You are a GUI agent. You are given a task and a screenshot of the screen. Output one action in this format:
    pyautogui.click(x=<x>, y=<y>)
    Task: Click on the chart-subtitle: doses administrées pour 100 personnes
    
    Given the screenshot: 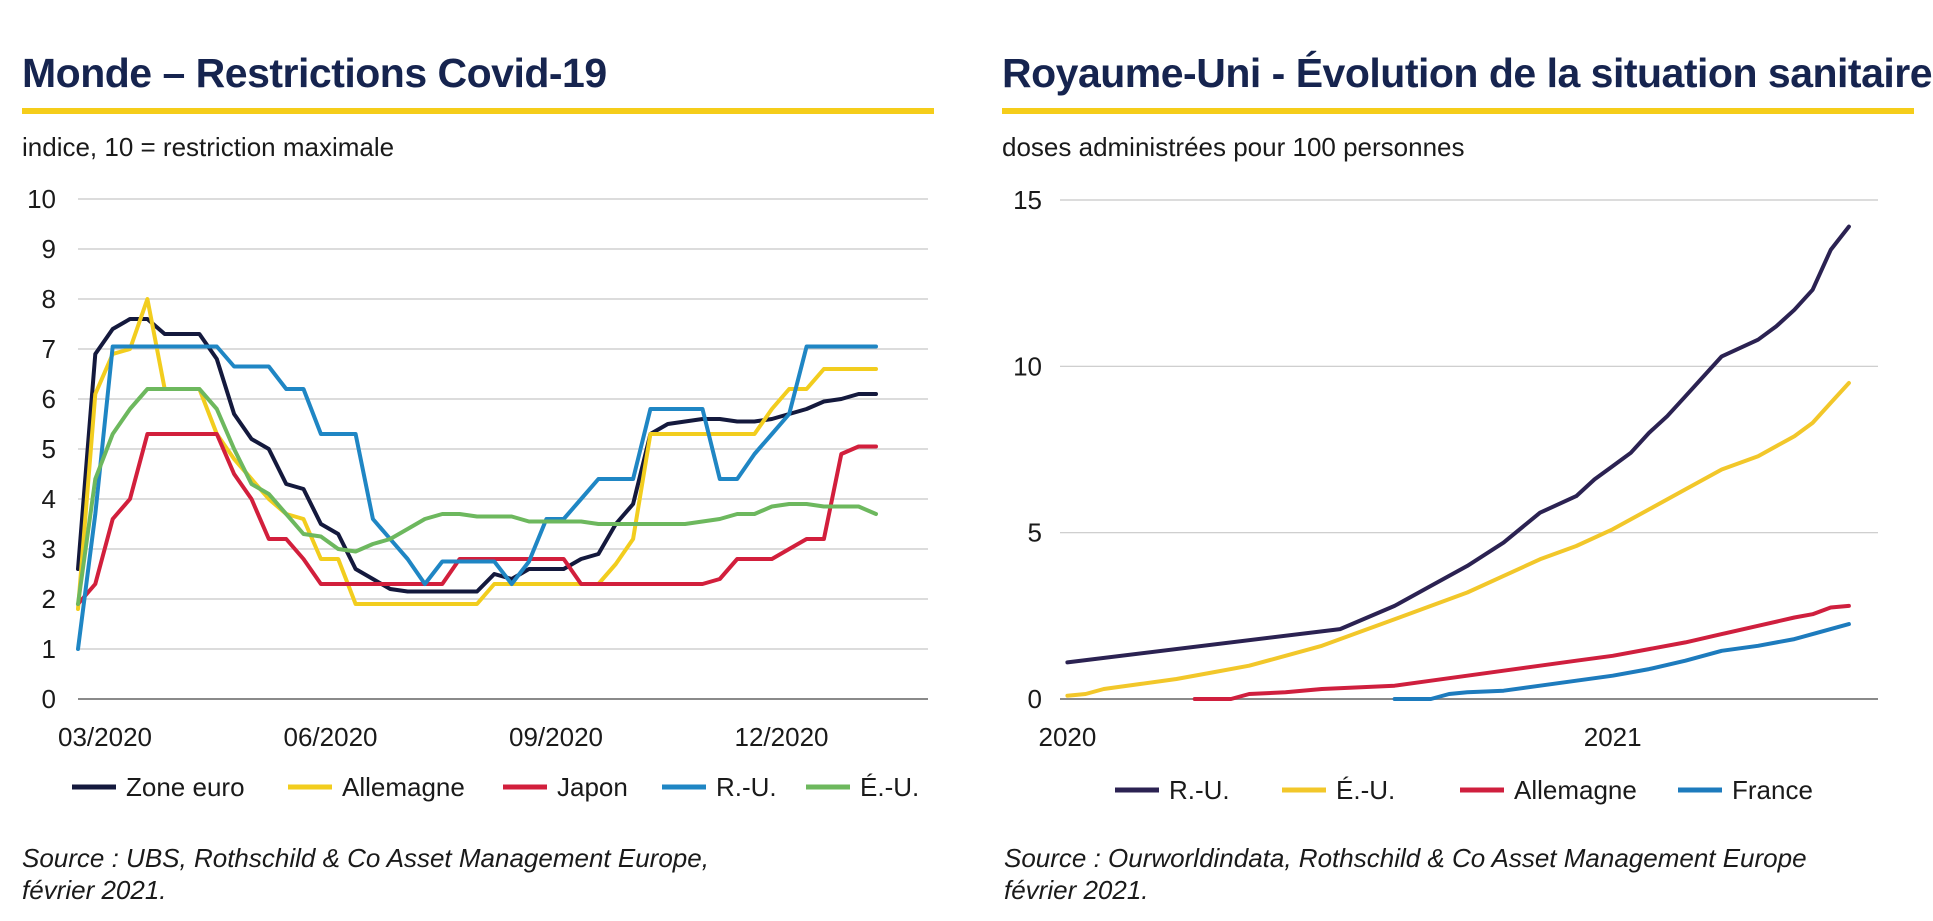 What is the action you would take?
    pyautogui.click(x=1233, y=147)
    